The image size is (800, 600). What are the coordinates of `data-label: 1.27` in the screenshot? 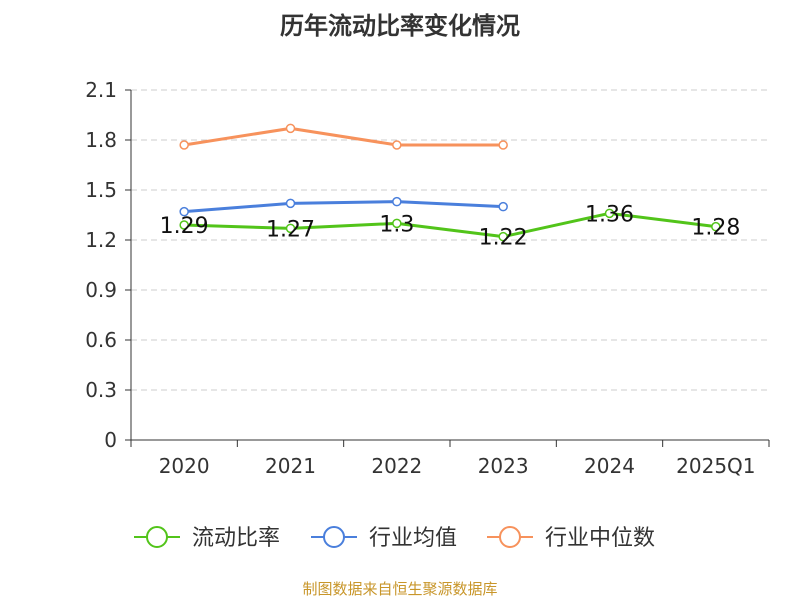 It's located at (290, 229).